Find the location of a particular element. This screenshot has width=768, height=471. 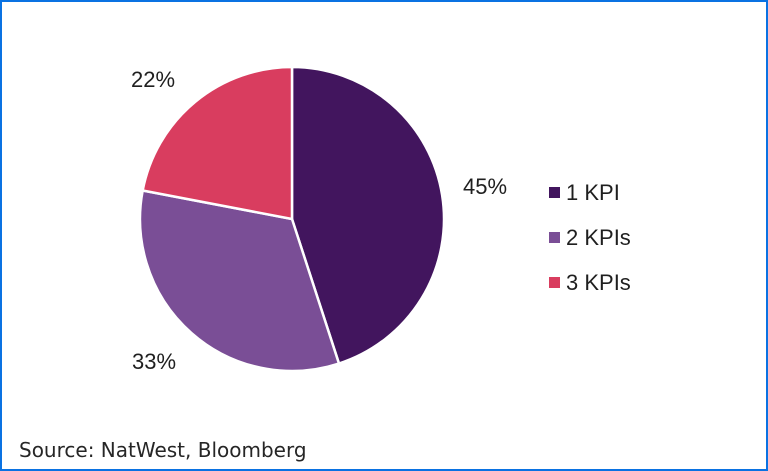

legend-item-3-kpis: 3 KPIs is located at coordinates (590, 282).